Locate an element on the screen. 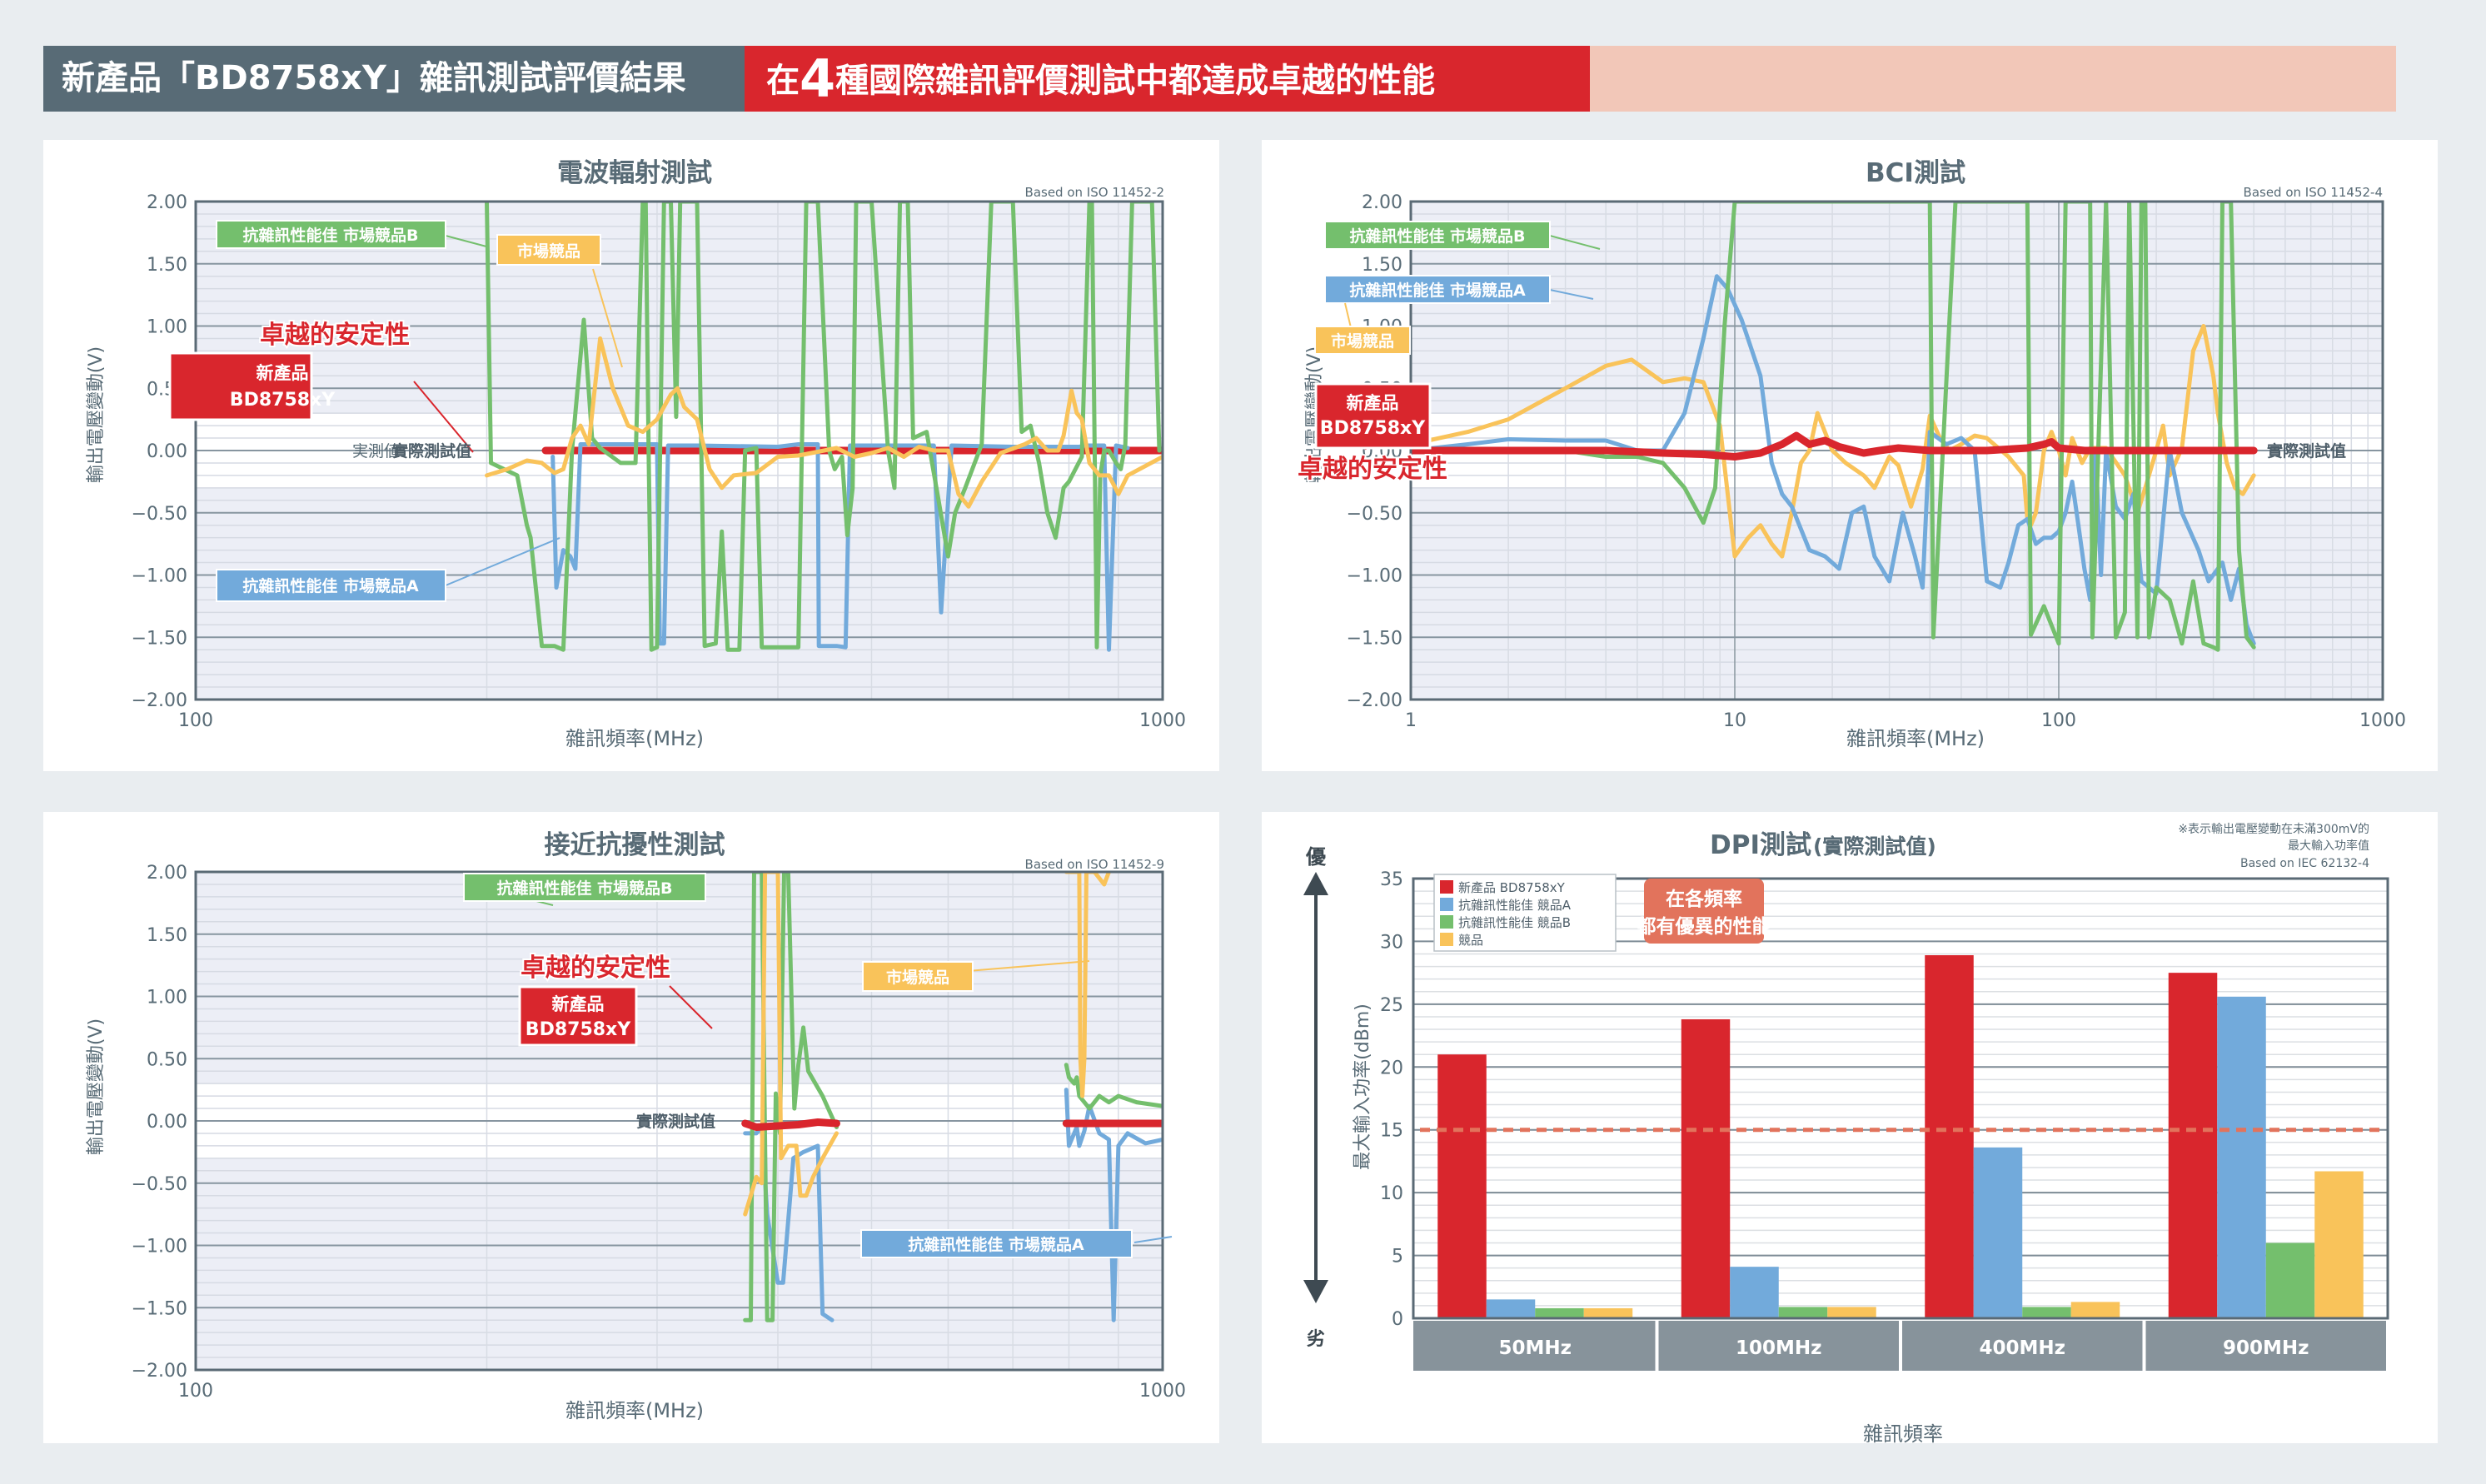  banner-subtitle-suffix: 種國際雜訊評價測試中都達成卓越的性能 is located at coordinates (1135, 81).